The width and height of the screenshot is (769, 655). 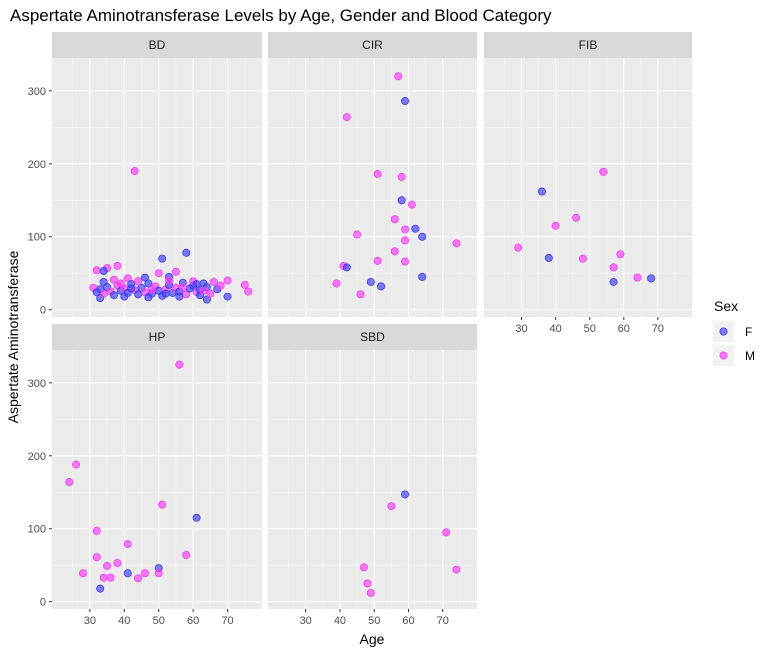 What do you see at coordinates (372, 187) in the screenshot?
I see `panel-cir` at bounding box center [372, 187].